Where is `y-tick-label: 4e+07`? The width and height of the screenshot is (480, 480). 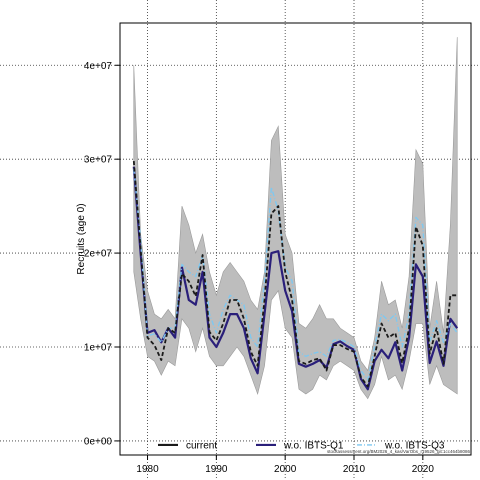 y-tick-label: 4e+07 is located at coordinates (98, 66).